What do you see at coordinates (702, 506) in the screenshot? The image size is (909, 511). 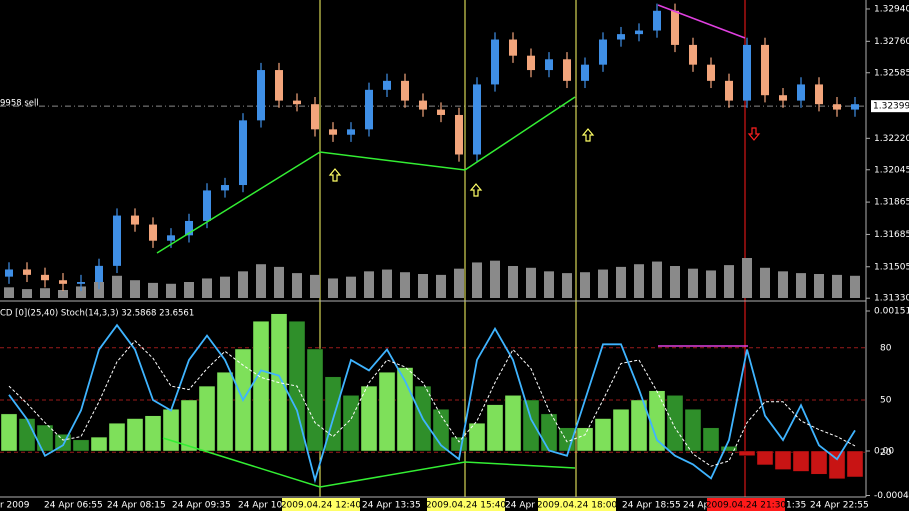 I see `x-tick-label: 24 Apr 2` at bounding box center [702, 506].